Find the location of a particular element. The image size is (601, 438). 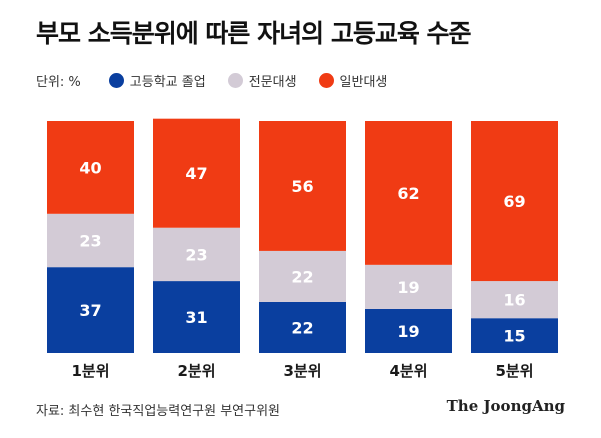

data-label-college-4: 19 is located at coordinates (408, 287).